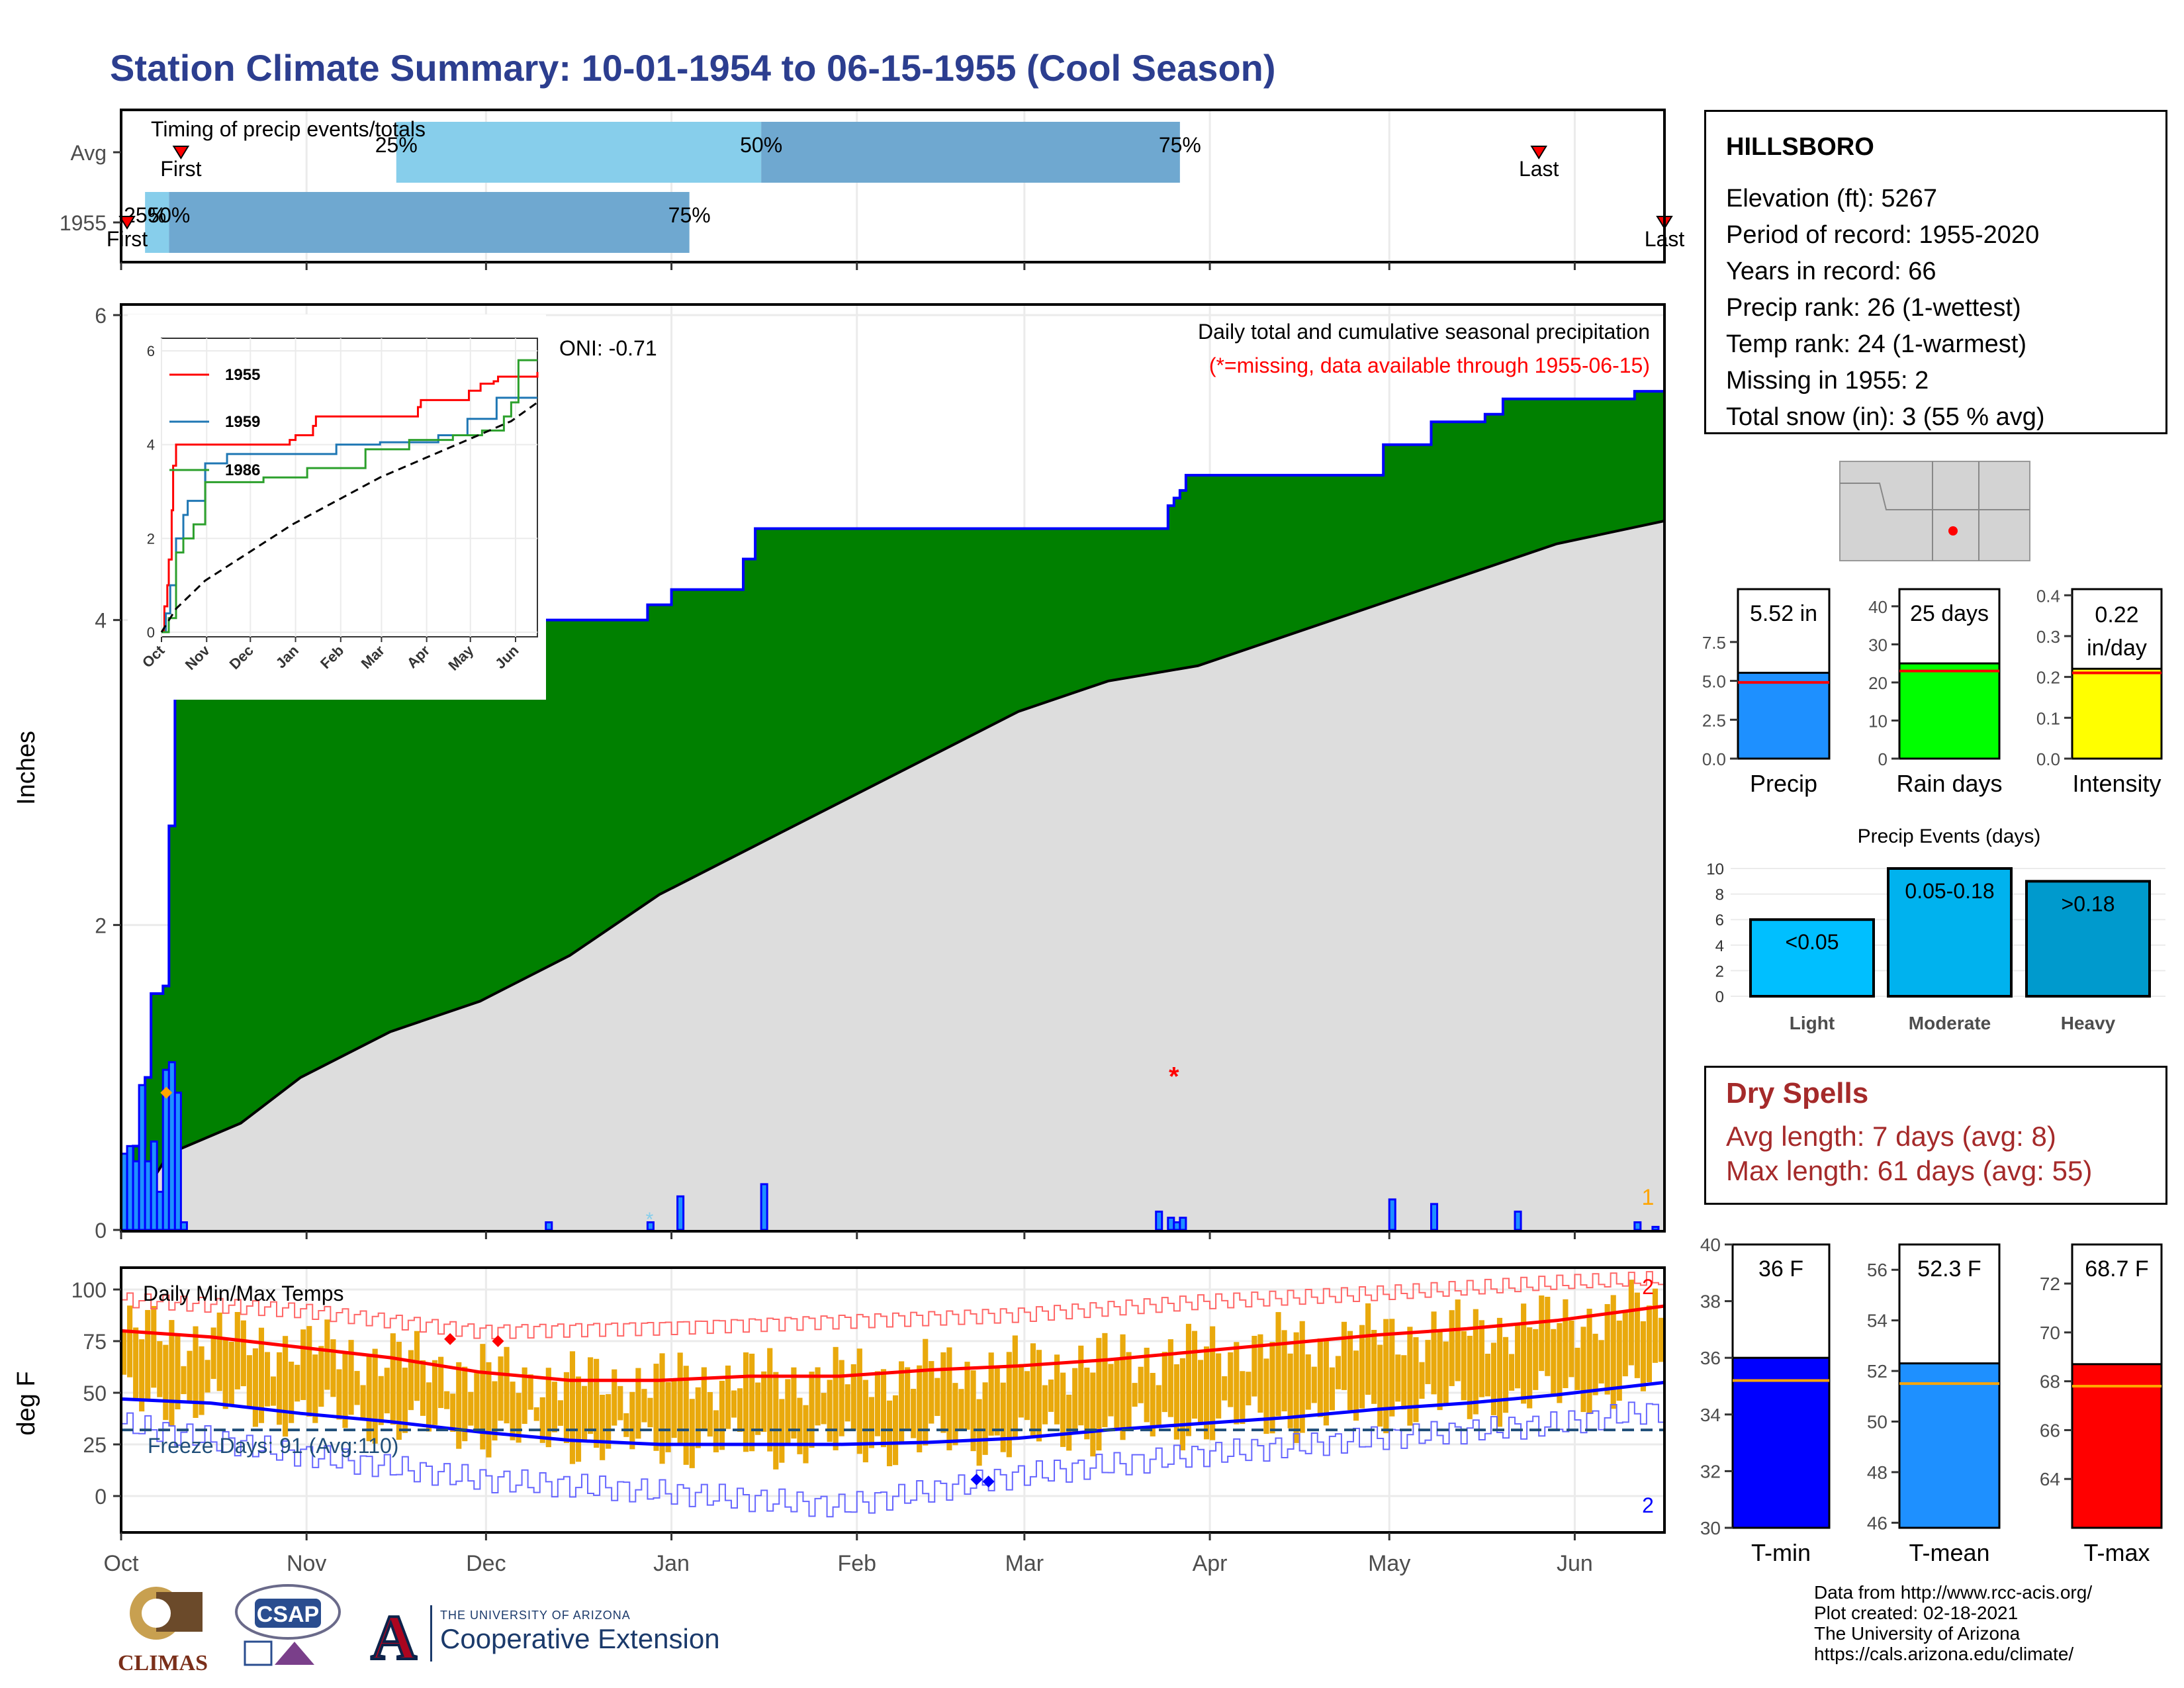 The image size is (2184, 1688). I want to click on logo-divider, so click(431, 1633).